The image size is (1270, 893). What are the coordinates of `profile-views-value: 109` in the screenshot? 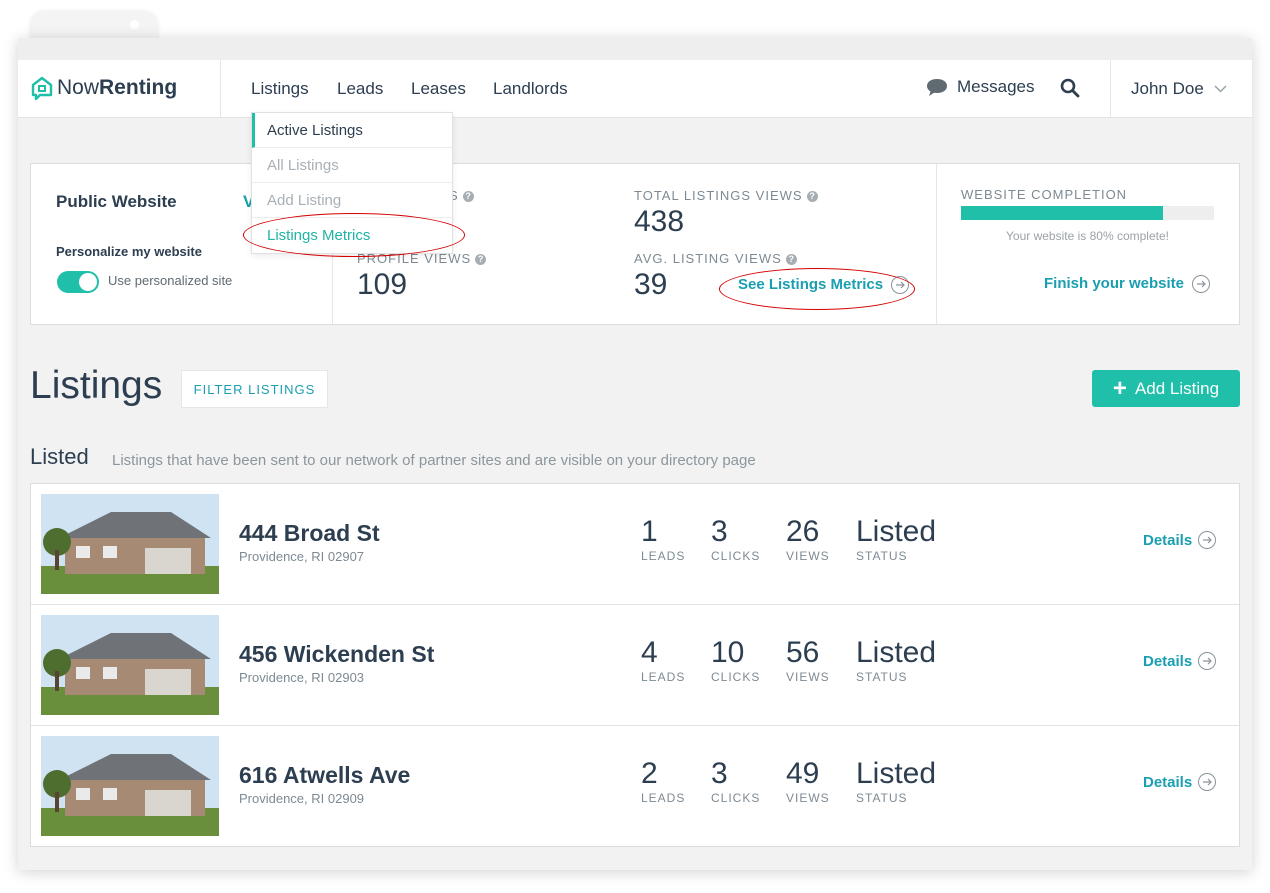 It's located at (382, 284).